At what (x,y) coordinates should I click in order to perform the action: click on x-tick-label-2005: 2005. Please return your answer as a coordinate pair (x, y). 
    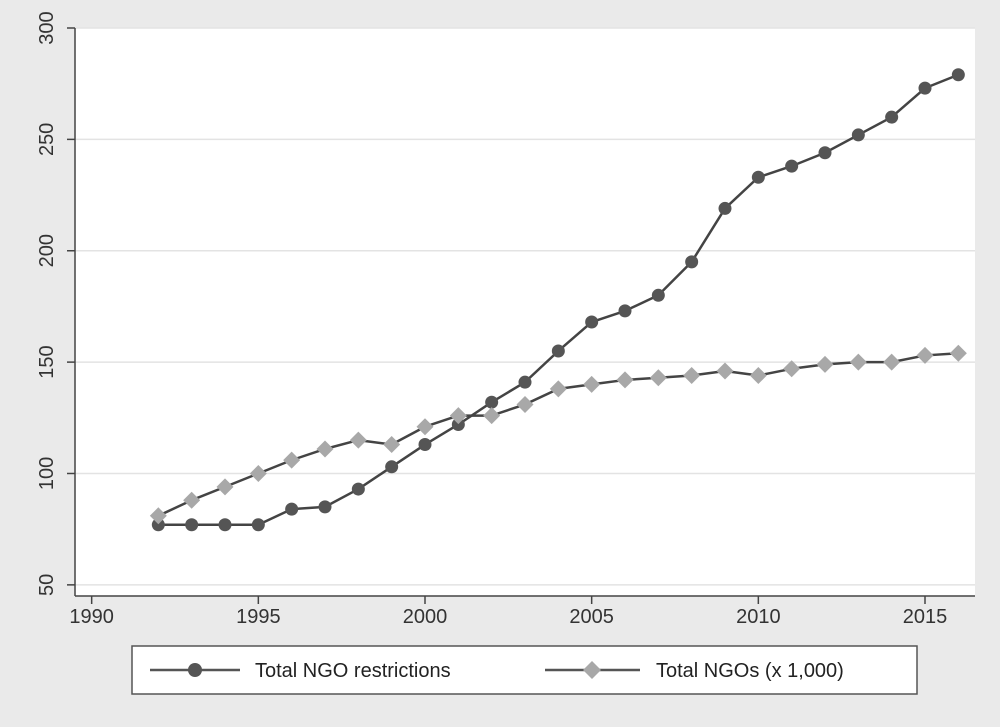
    Looking at the image, I should click on (591, 617).